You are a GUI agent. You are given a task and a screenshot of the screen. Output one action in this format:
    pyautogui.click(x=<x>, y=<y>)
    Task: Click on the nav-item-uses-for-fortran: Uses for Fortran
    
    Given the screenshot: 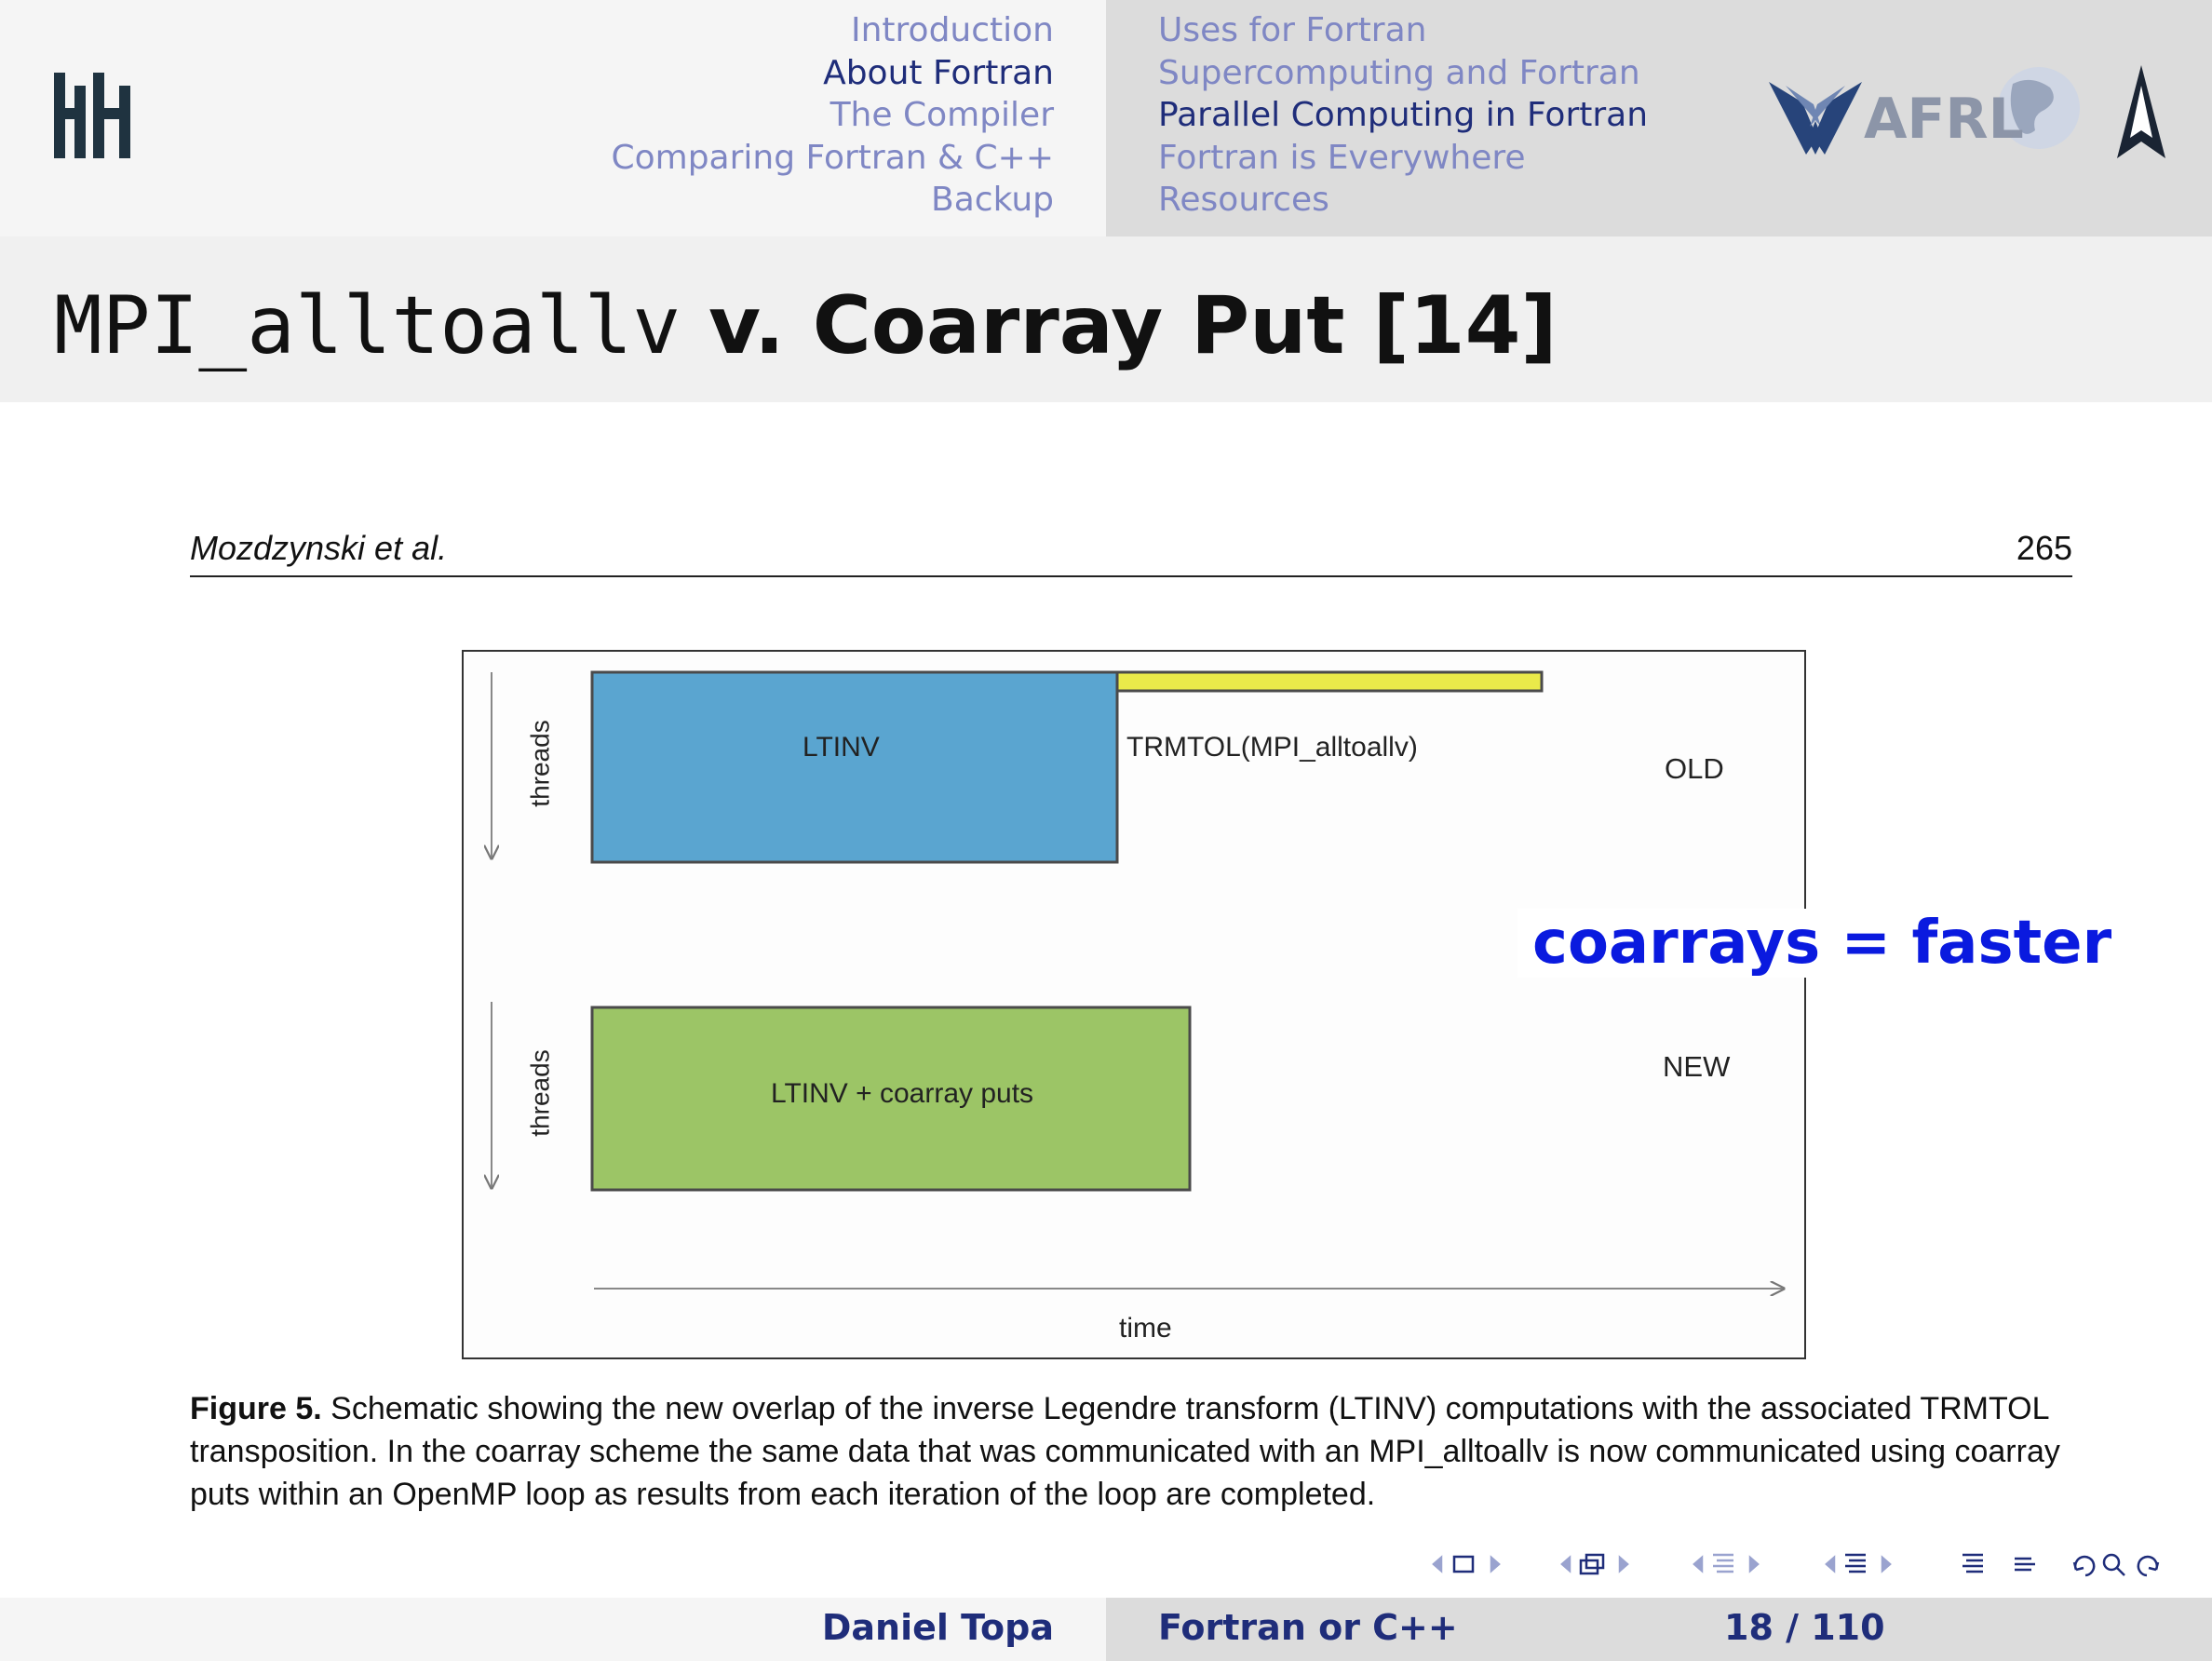 What is the action you would take?
    pyautogui.click(x=1292, y=30)
    